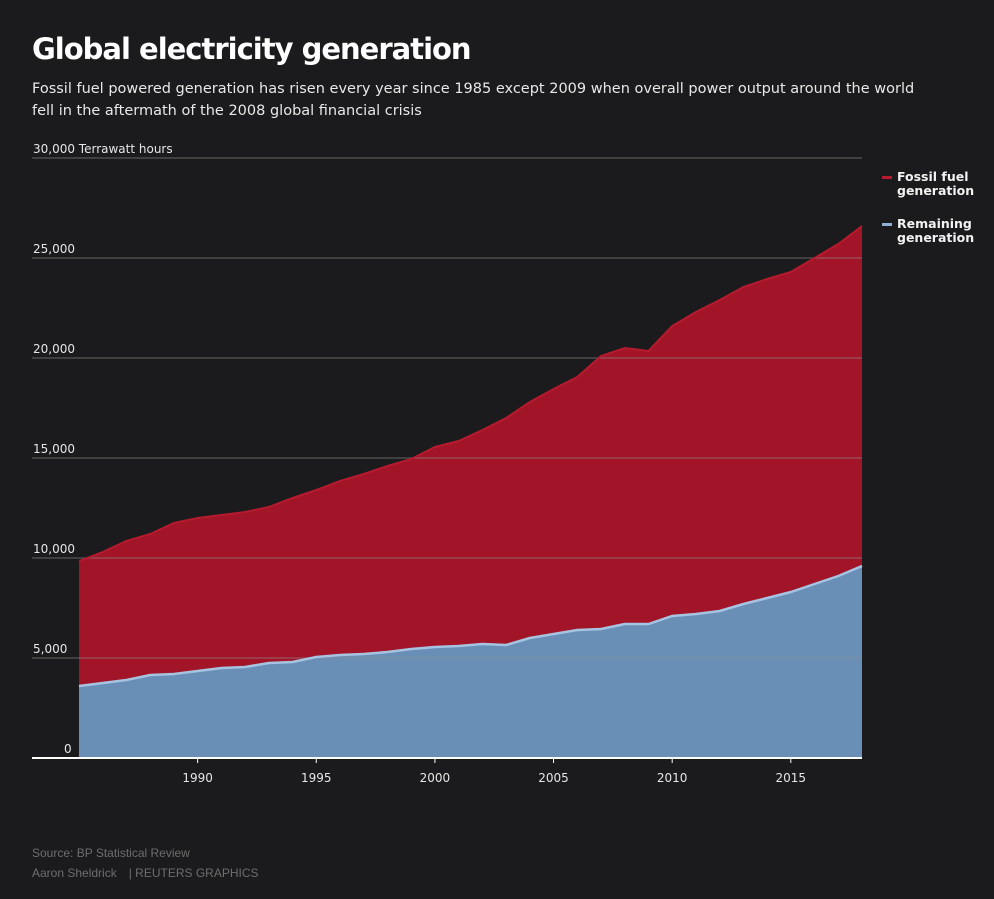 This screenshot has height=899, width=994. What do you see at coordinates (54, 349) in the screenshot?
I see `y-tick-label: 20,000` at bounding box center [54, 349].